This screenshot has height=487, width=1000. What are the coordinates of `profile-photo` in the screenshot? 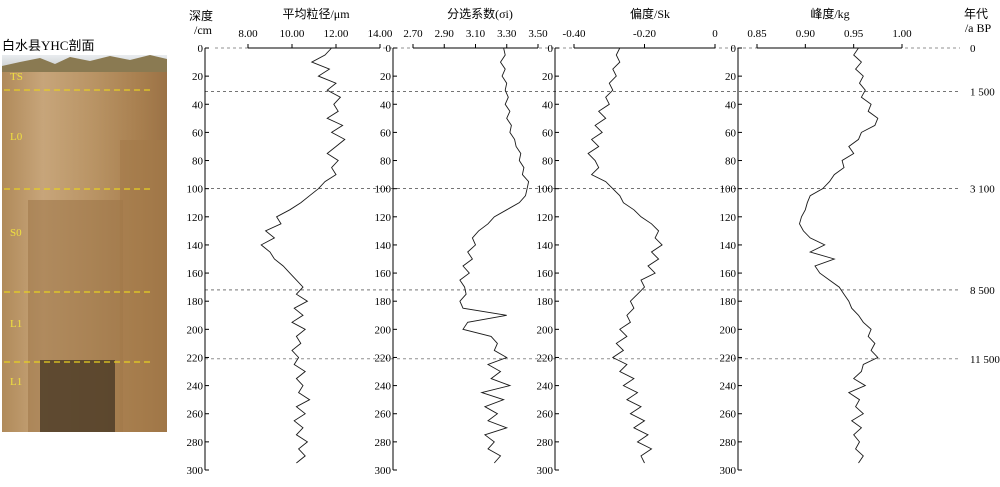 It's located at (84, 243).